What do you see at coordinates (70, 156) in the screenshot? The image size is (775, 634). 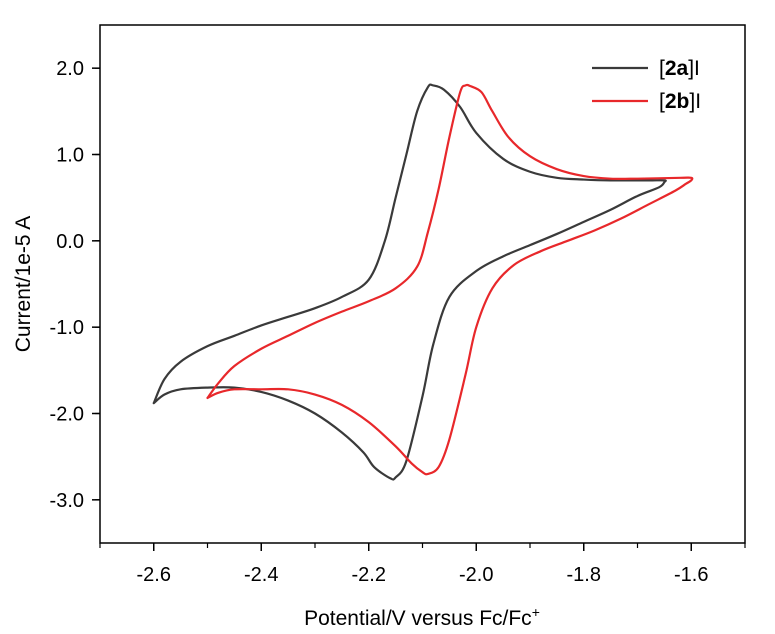 I see `y-tick-label: 1.0` at bounding box center [70, 156].